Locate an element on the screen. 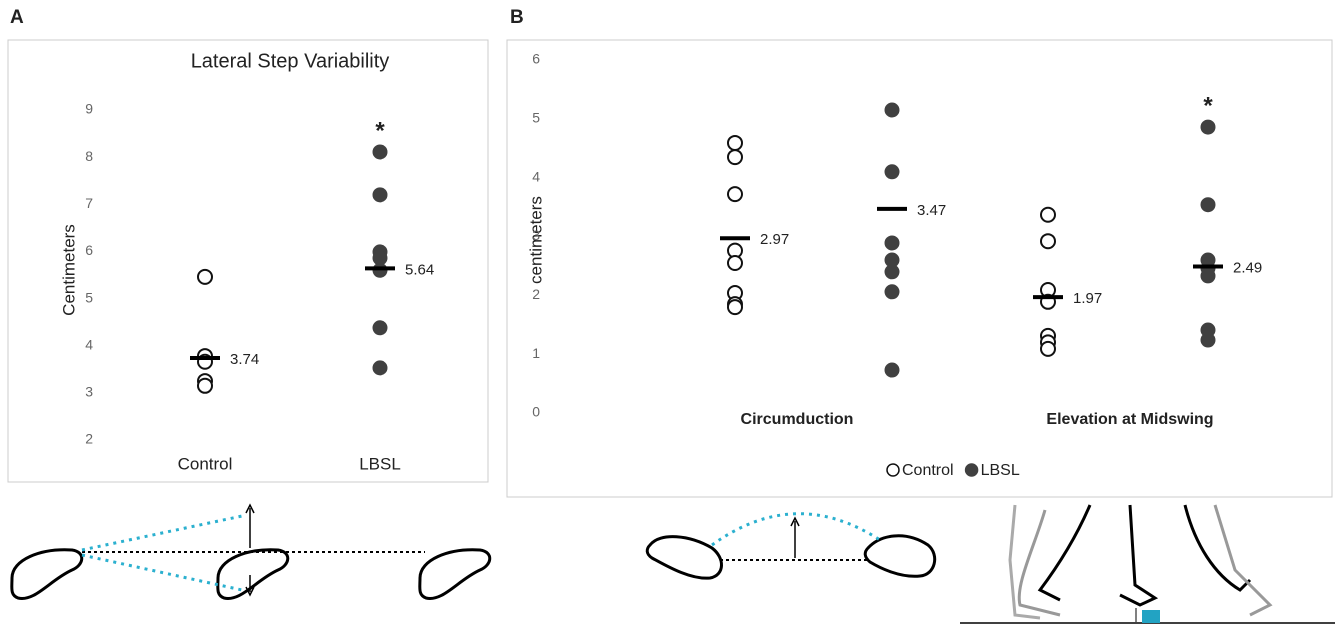 The width and height of the screenshot is (1340, 627). mean-label: 1.97 is located at coordinates (1087, 298).